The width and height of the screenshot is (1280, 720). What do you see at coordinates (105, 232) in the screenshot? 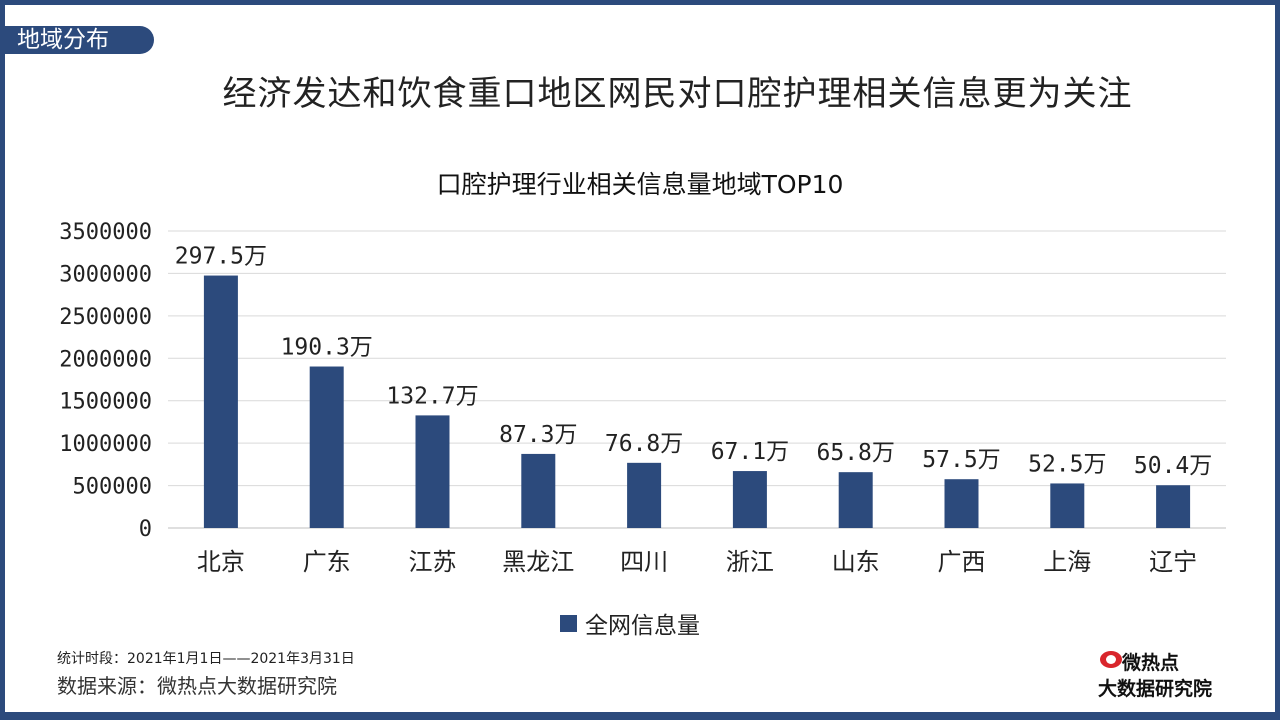
I see `y-tick-label: 3500000` at bounding box center [105, 232].